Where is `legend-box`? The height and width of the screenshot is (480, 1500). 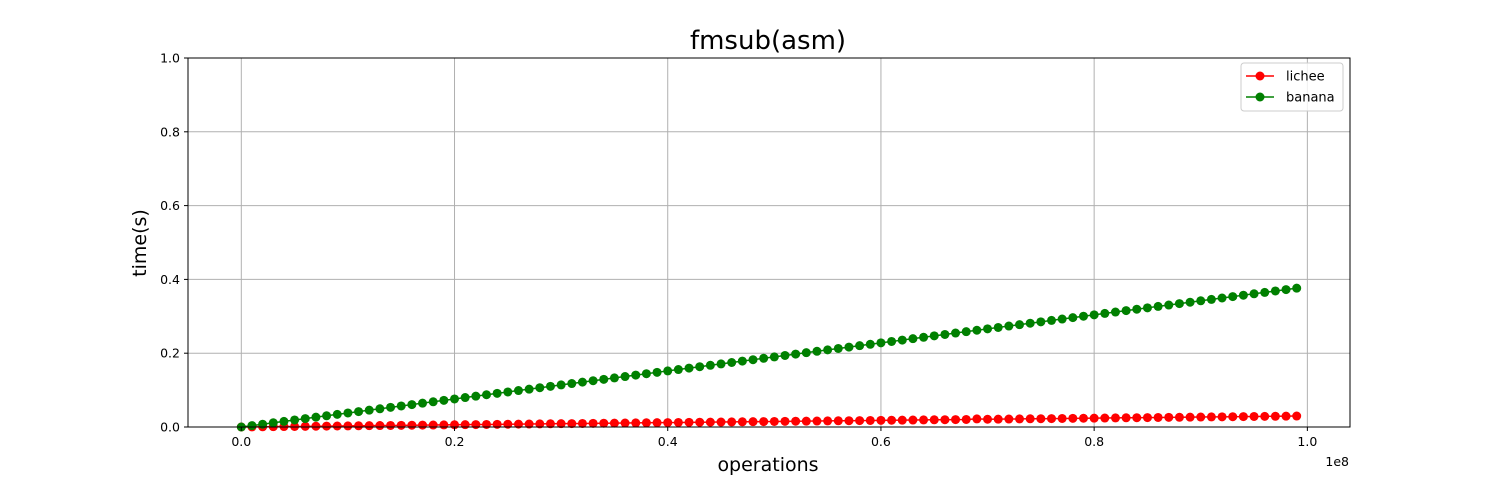
legend-box is located at coordinates (1292, 87).